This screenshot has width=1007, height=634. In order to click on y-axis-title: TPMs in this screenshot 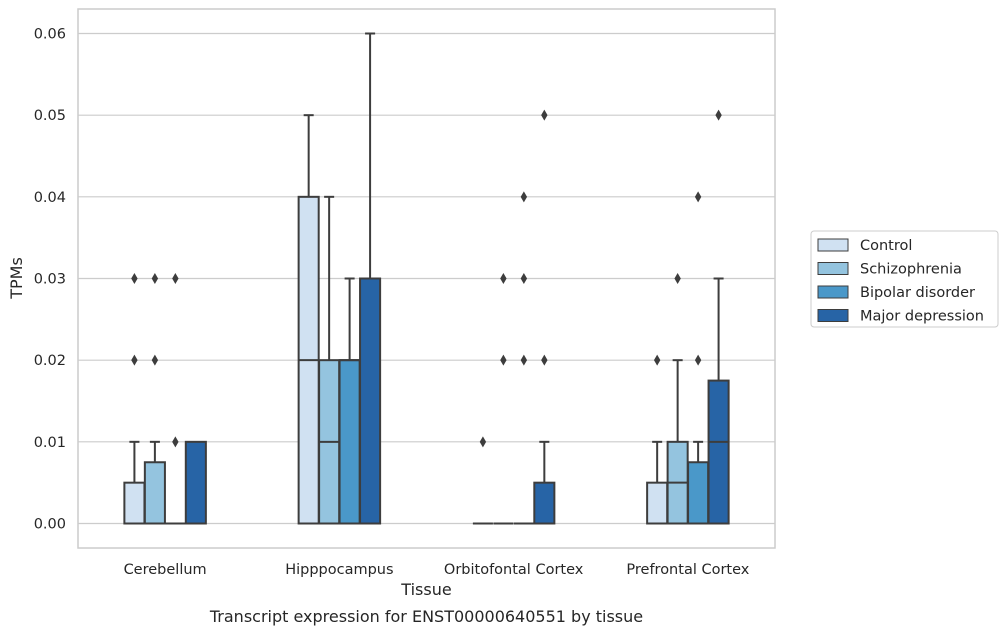, I will do `click(16, 278)`.